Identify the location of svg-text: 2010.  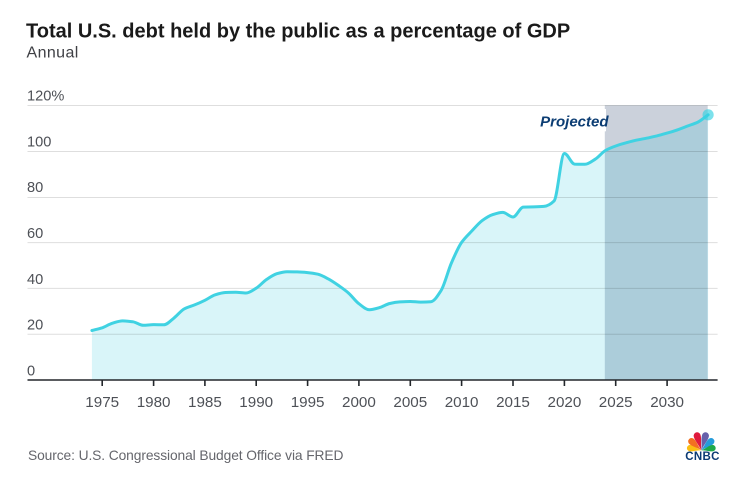
(462, 402).